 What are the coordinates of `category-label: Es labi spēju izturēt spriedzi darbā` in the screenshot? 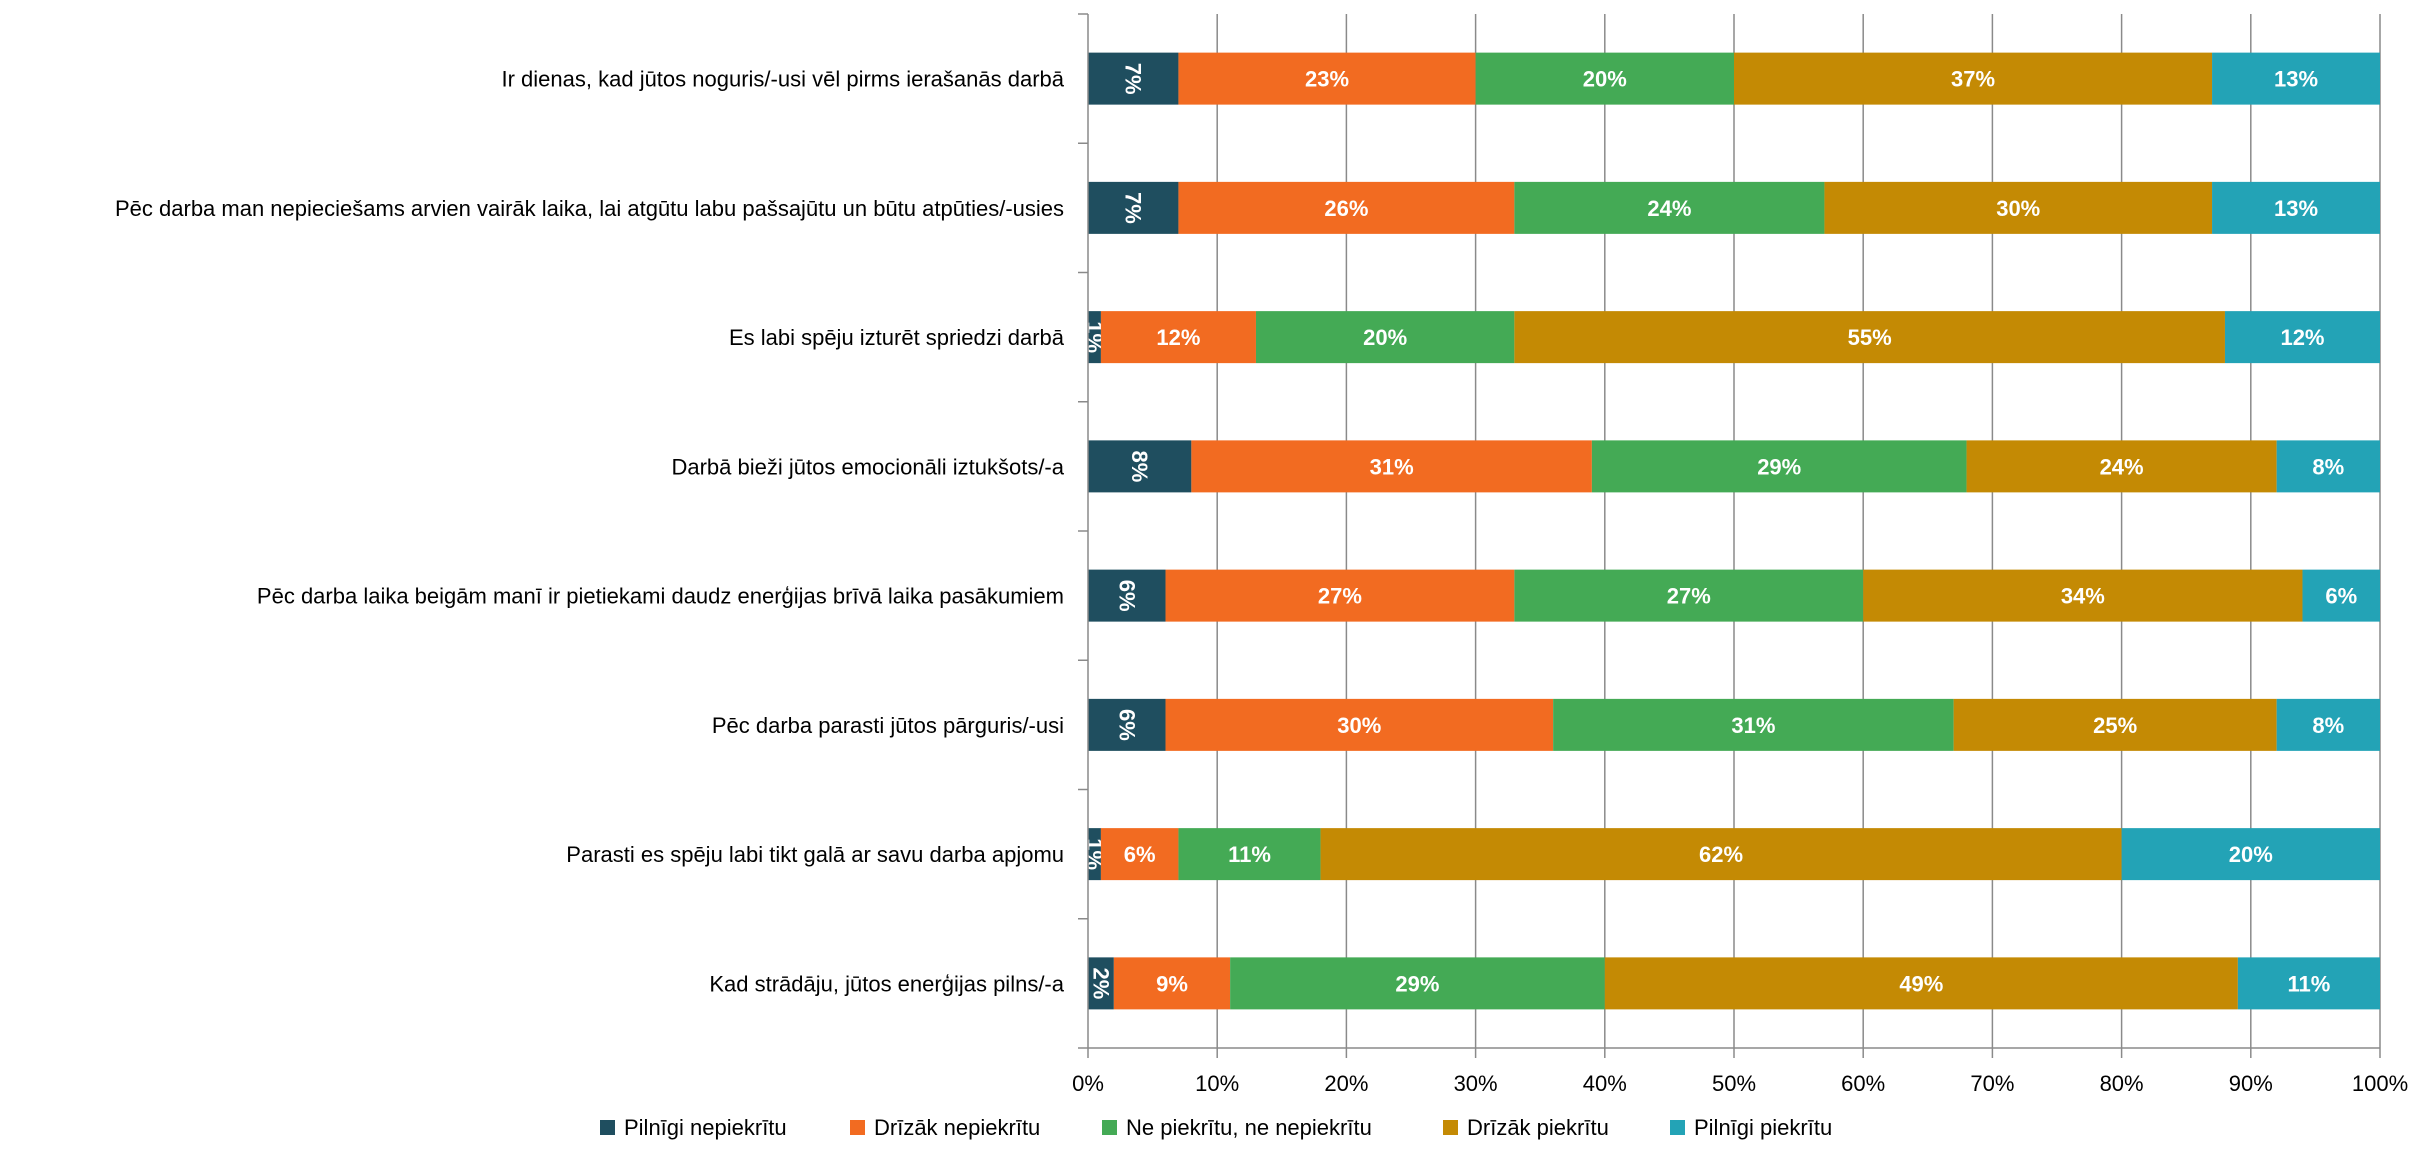 It's located at (897, 337).